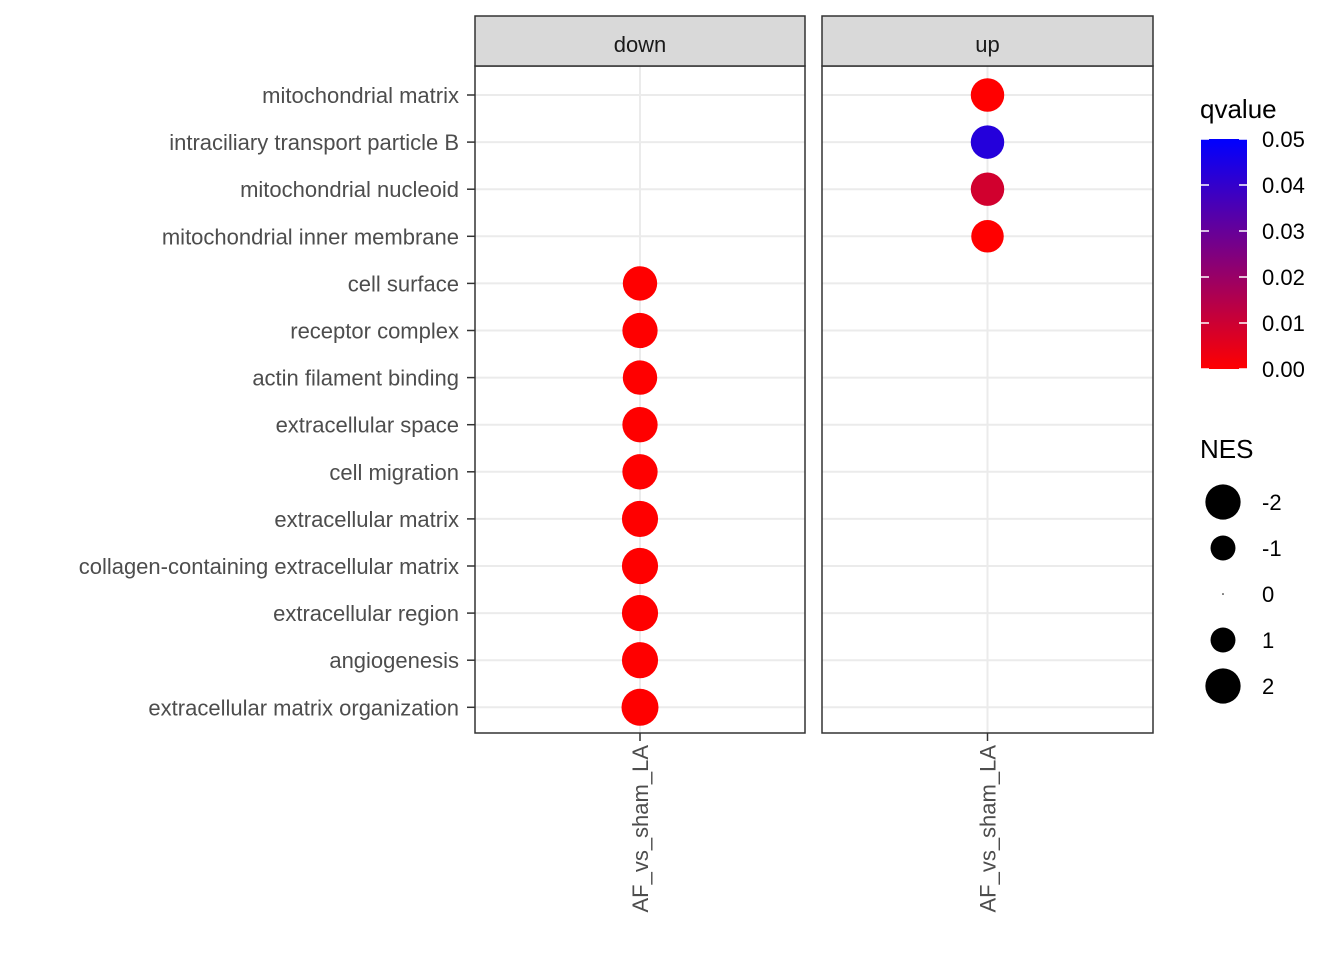  Describe the element at coordinates (394, 472) in the screenshot. I see `y-axis-tick-label: cell migration` at that location.